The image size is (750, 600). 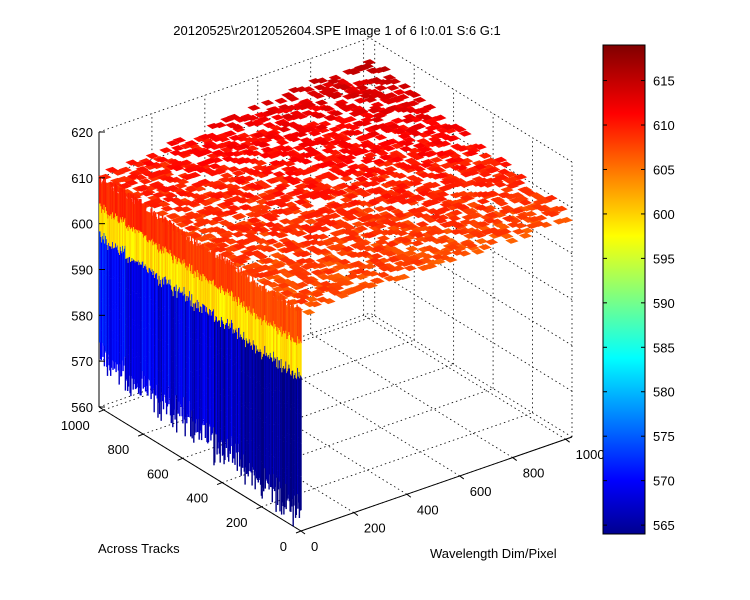 What do you see at coordinates (101, 411) in the screenshot?
I see `y-tick` at bounding box center [101, 411].